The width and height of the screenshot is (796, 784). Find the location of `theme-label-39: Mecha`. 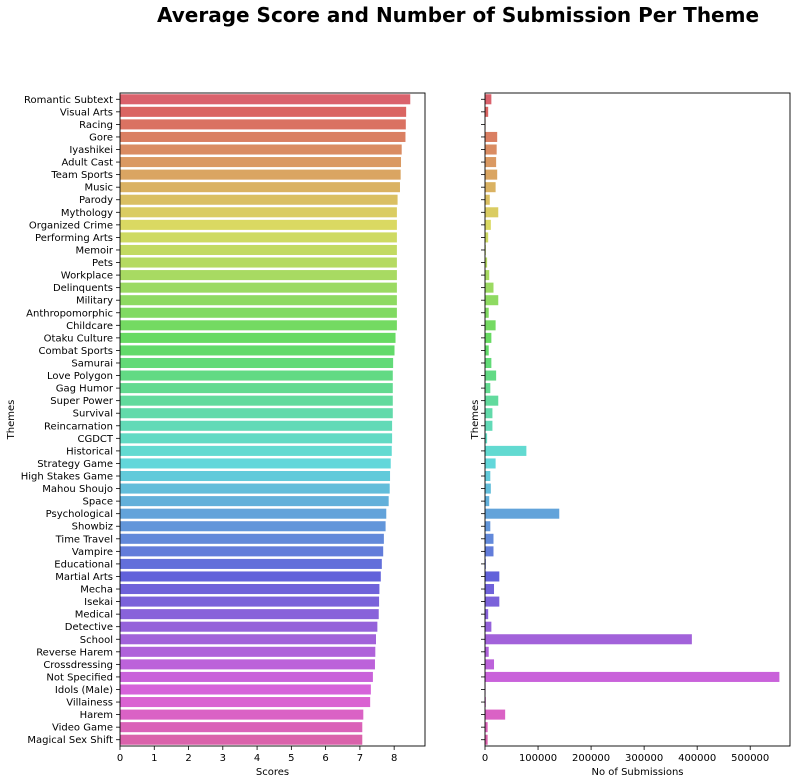

theme-label-39: Mecha is located at coordinates (96, 590).